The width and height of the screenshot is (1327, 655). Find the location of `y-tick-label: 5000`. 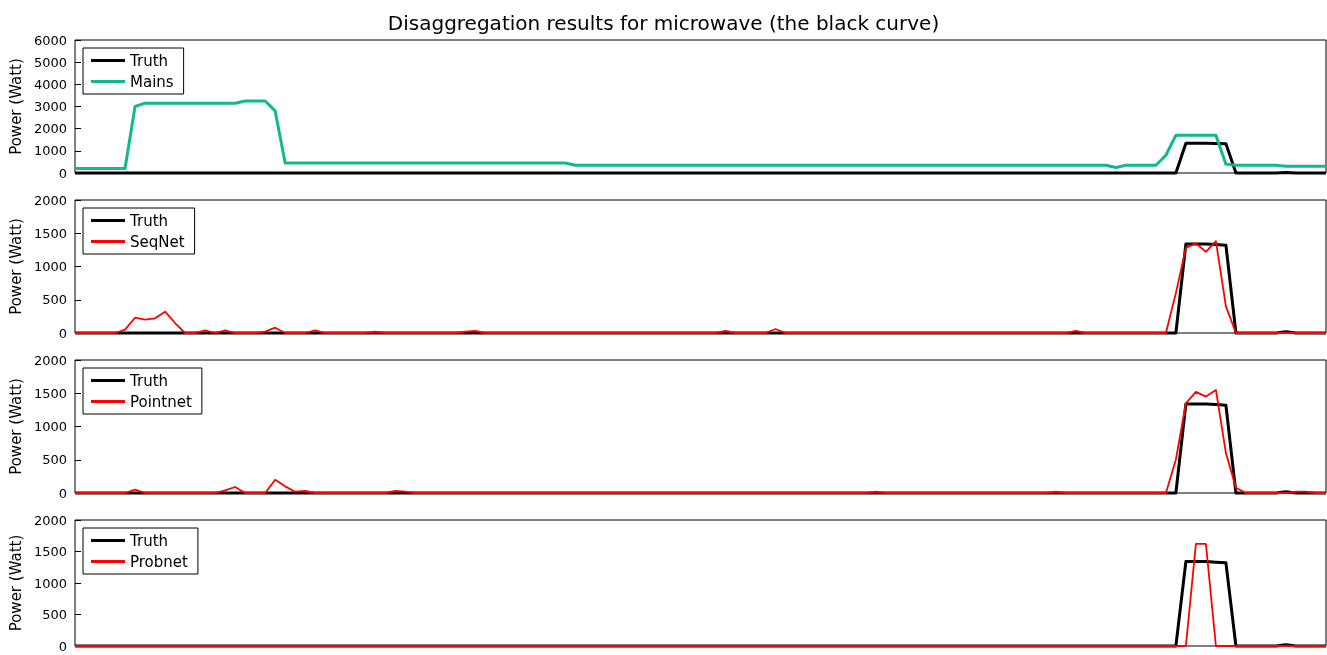

y-tick-label: 5000 is located at coordinates (50, 62).